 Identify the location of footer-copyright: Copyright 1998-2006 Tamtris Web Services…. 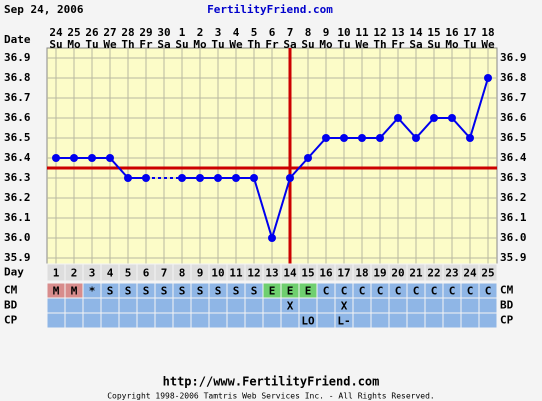
(271, 396).